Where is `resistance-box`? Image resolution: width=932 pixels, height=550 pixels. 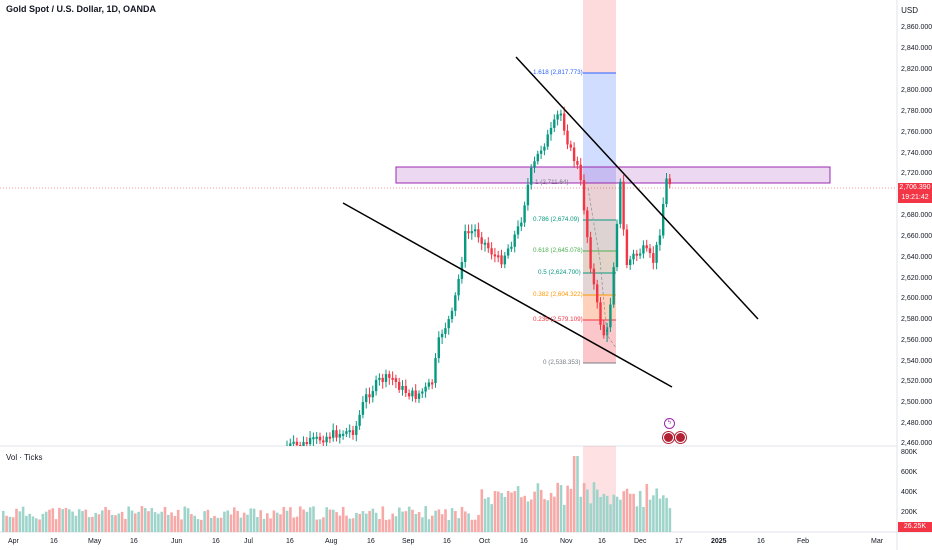 resistance-box is located at coordinates (613, 175).